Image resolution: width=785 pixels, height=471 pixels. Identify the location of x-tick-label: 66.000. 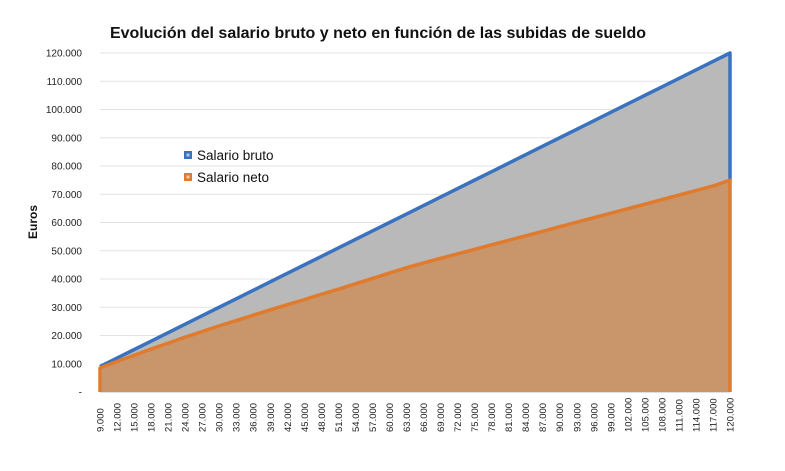
(424, 417).